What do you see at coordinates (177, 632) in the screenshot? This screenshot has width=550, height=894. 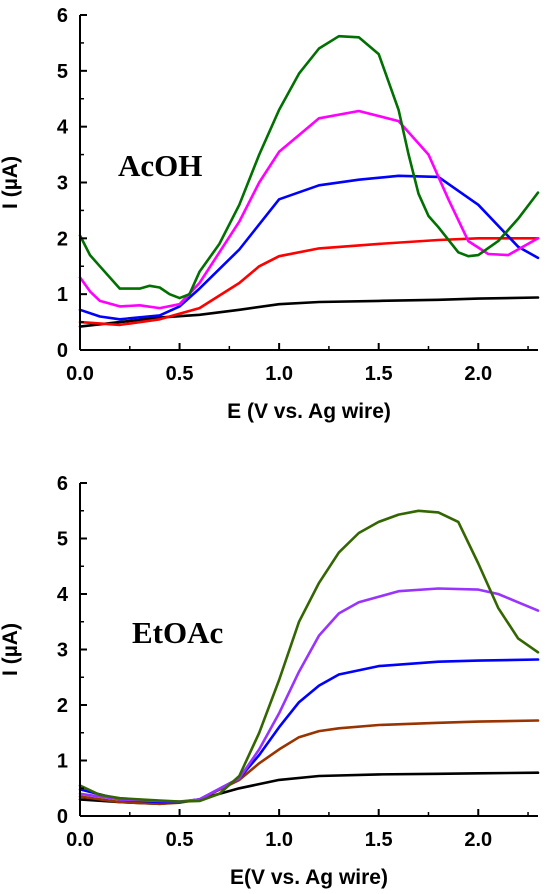 I see `panel-label: EtOAc` at bounding box center [177, 632].